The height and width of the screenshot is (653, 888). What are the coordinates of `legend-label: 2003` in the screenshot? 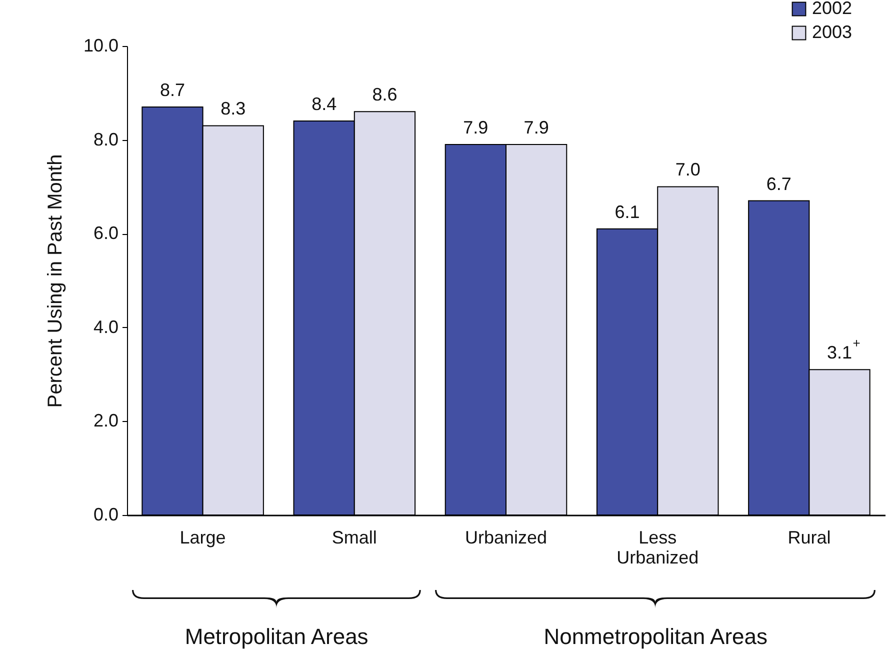 It's located at (832, 32).